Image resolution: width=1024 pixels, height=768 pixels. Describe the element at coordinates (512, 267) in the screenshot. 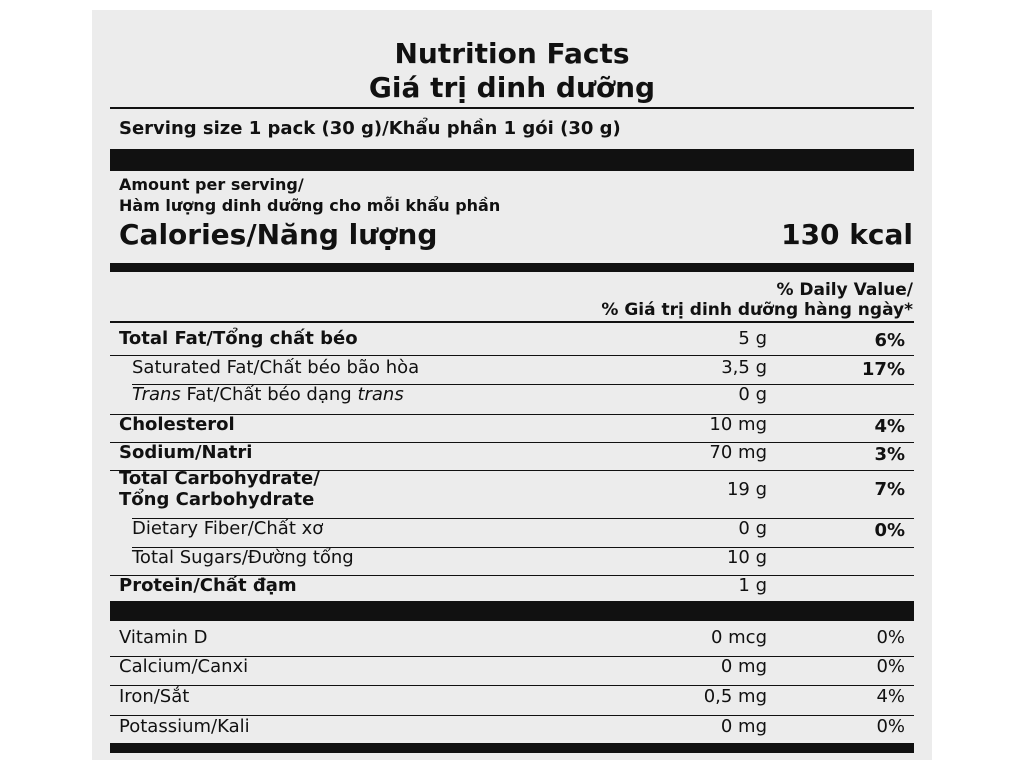

I see `medium-bar` at that location.